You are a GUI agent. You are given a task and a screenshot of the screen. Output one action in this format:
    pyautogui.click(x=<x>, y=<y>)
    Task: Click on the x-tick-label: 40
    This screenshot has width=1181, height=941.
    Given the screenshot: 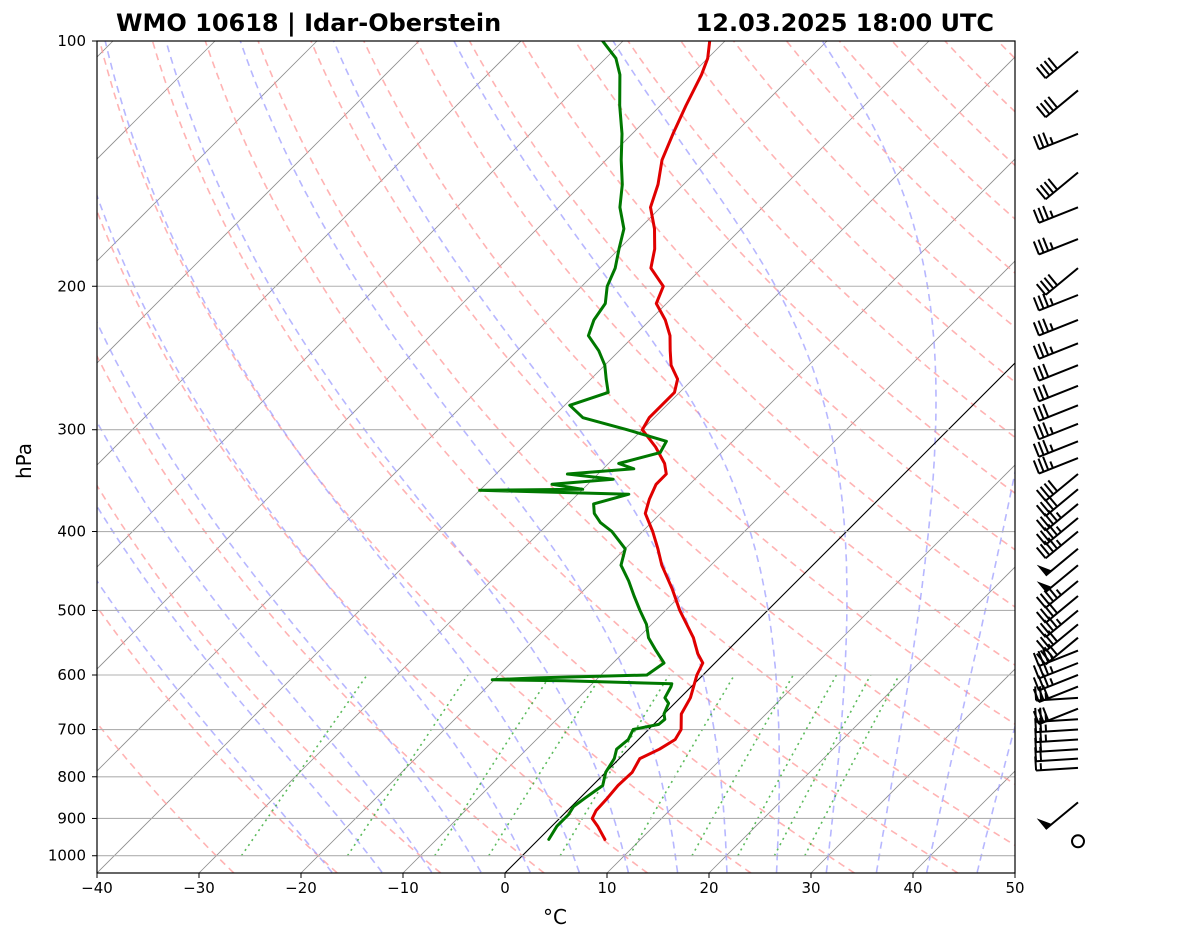 What is the action you would take?
    pyautogui.click(x=912, y=888)
    